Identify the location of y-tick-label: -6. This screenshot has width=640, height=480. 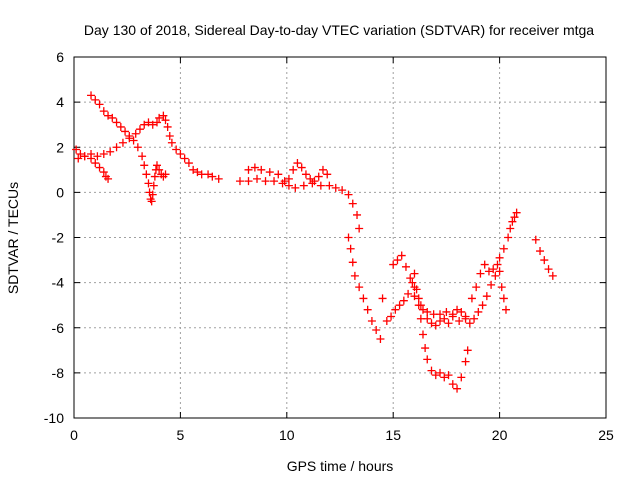
(58, 328).